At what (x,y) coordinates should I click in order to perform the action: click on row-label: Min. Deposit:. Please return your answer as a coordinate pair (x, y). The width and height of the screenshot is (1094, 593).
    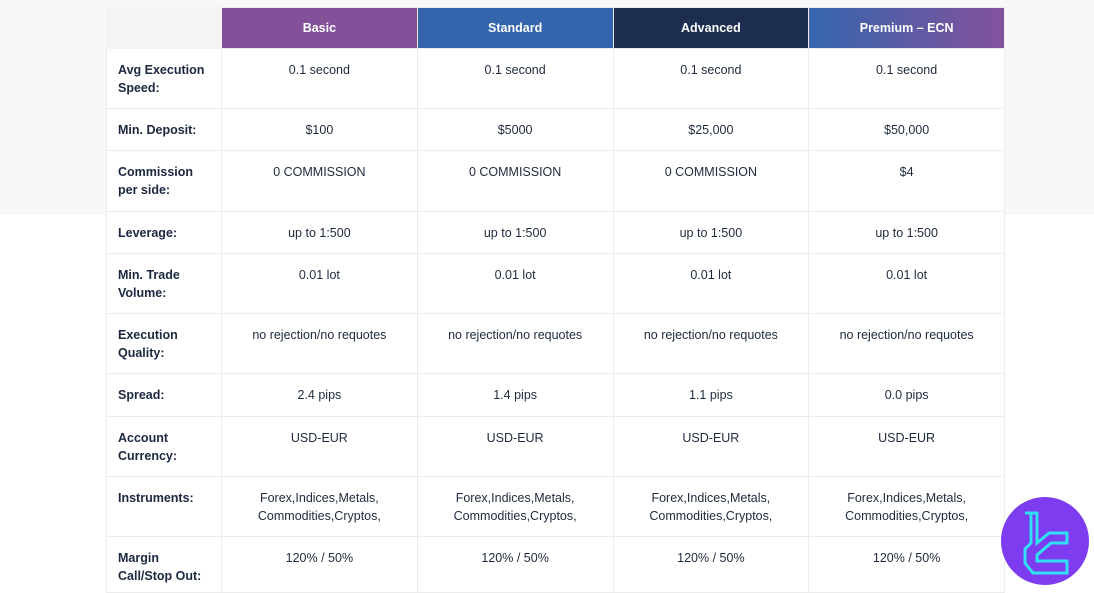
    Looking at the image, I should click on (164, 129).